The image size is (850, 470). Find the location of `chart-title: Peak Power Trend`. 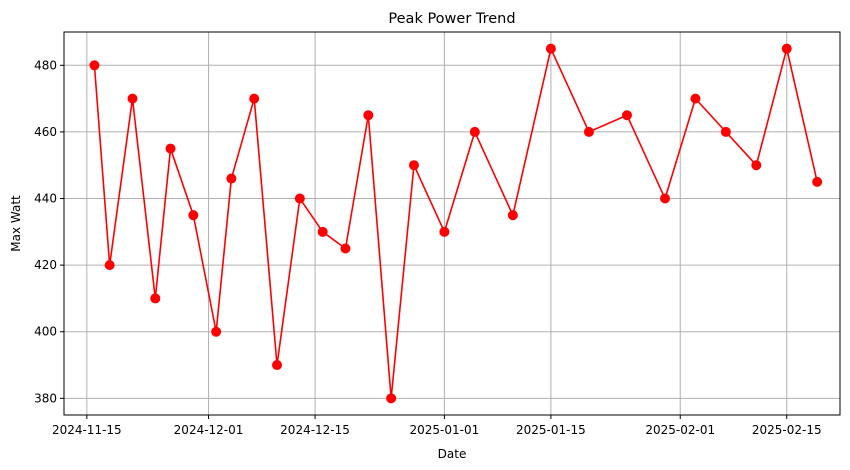

chart-title: Peak Power Trend is located at coordinates (451, 19).